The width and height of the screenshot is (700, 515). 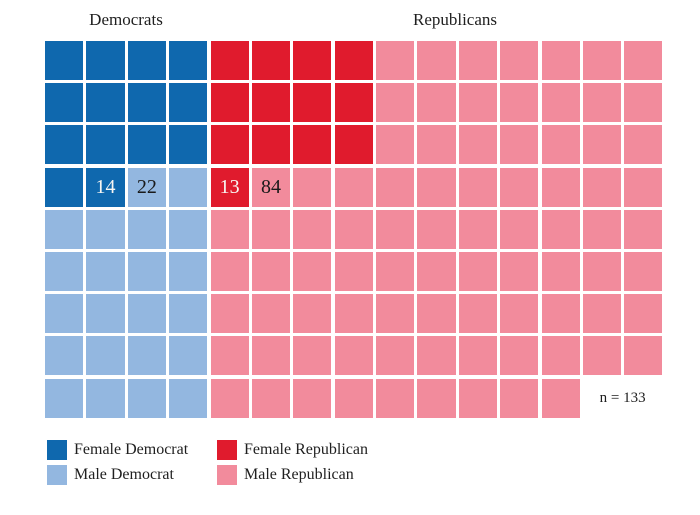 I want to click on waffle-cell-male-democrat-value: 22, so click(x=146, y=187).